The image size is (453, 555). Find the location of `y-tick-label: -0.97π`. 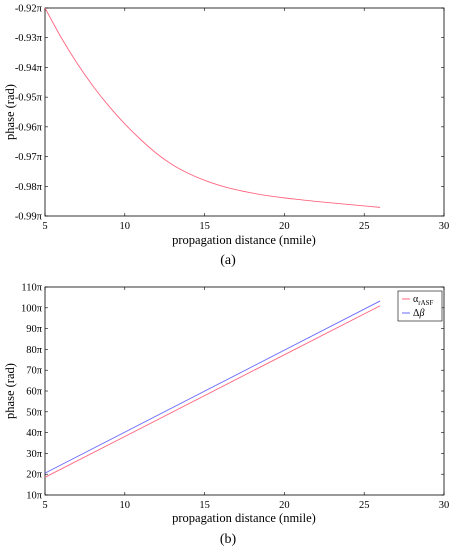

y-tick-label: -0.97π is located at coordinates (29, 157).